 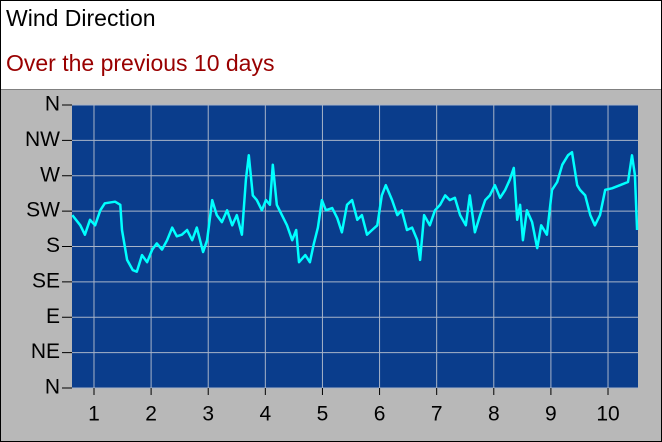 What do you see at coordinates (53, 316) in the screenshot?
I see `y-tick-label: E` at bounding box center [53, 316].